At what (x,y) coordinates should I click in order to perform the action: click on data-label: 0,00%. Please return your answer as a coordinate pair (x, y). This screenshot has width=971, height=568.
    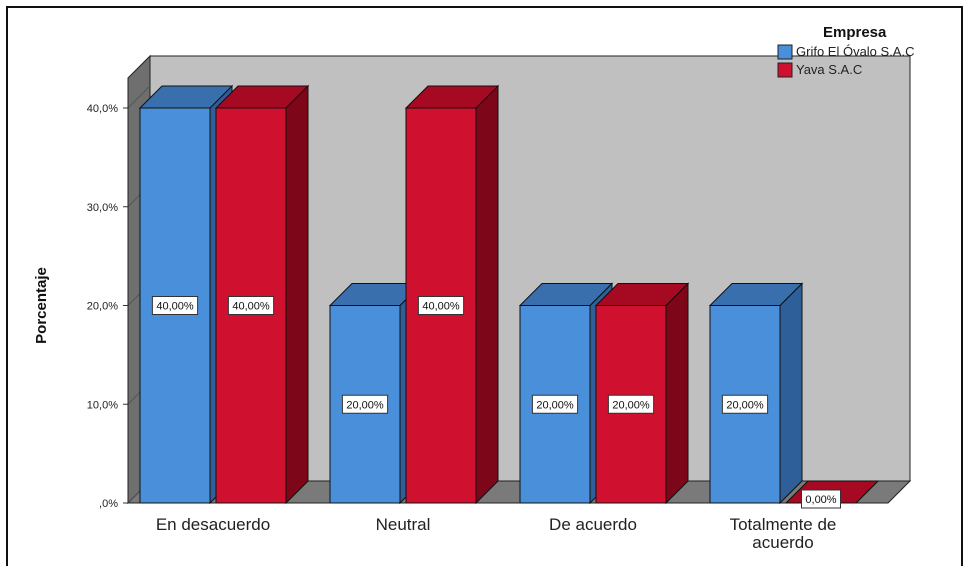
    Looking at the image, I should click on (820, 500).